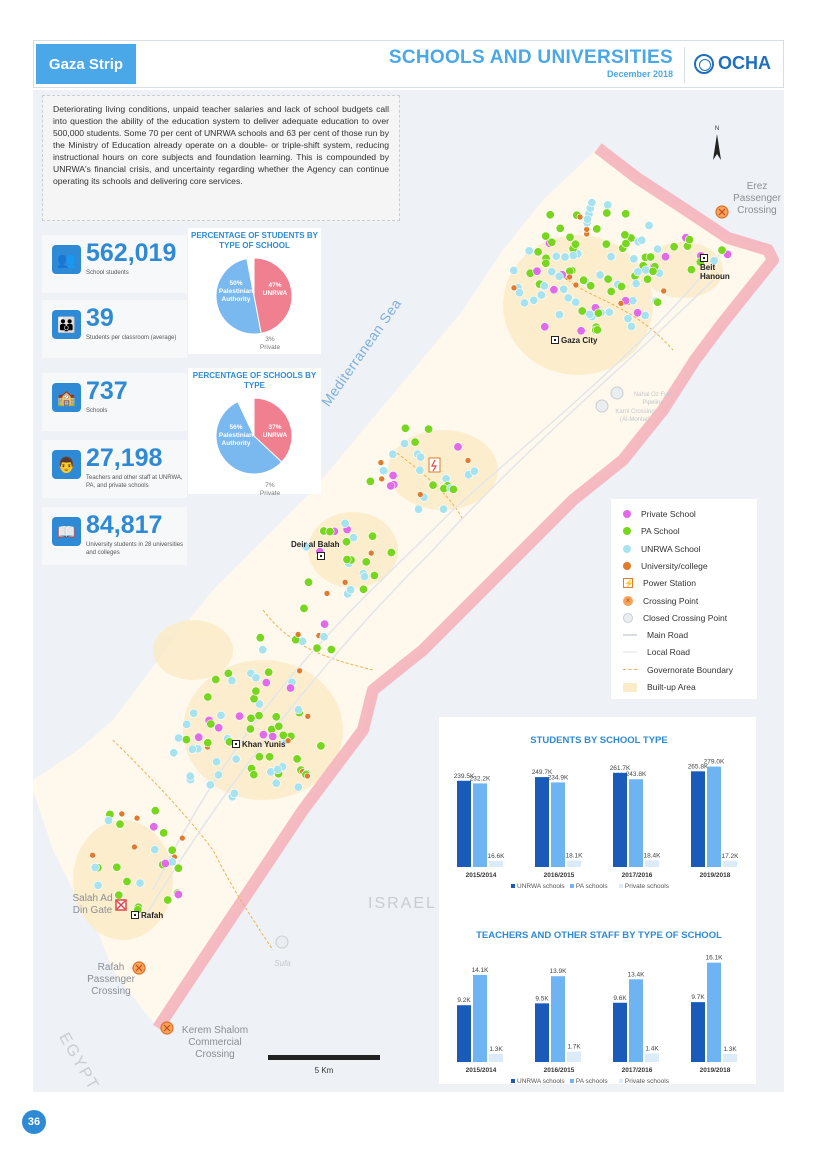  I want to click on pie-chart-schools, so click(254, 436).